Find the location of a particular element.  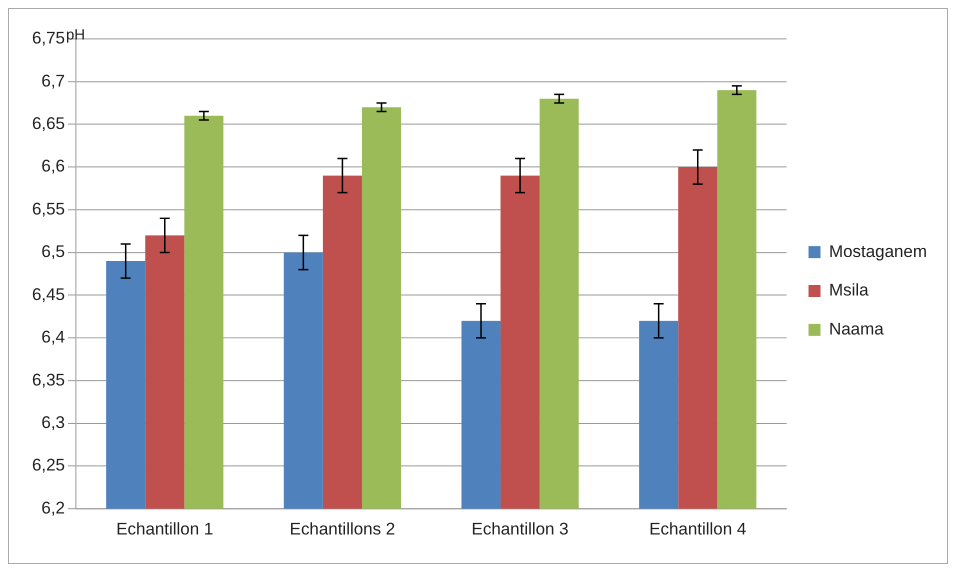

y-tick-label: 6,25 is located at coordinates (48, 465).